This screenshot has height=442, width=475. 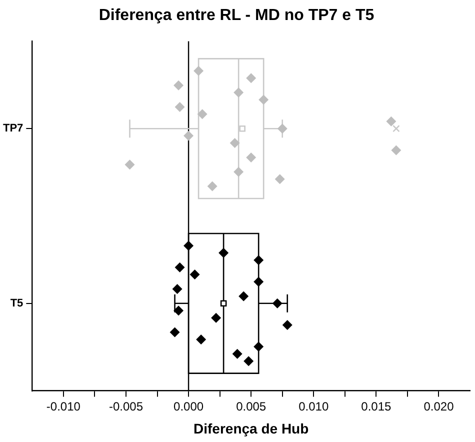 I want to click on x-tick-label: 0.005, so click(x=251, y=406).